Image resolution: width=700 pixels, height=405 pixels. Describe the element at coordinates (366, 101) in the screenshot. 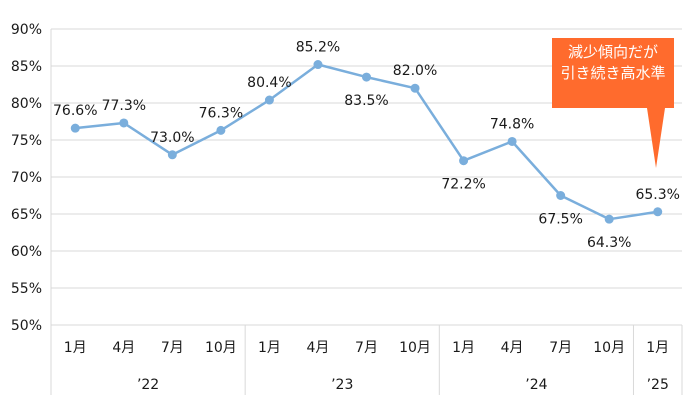

I see `data-label: 83.5%` at that location.